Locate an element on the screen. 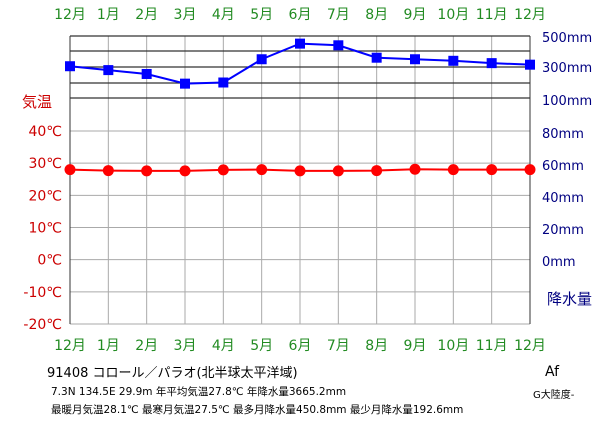  temperature-tick-label: 30℃ is located at coordinates (45, 164).